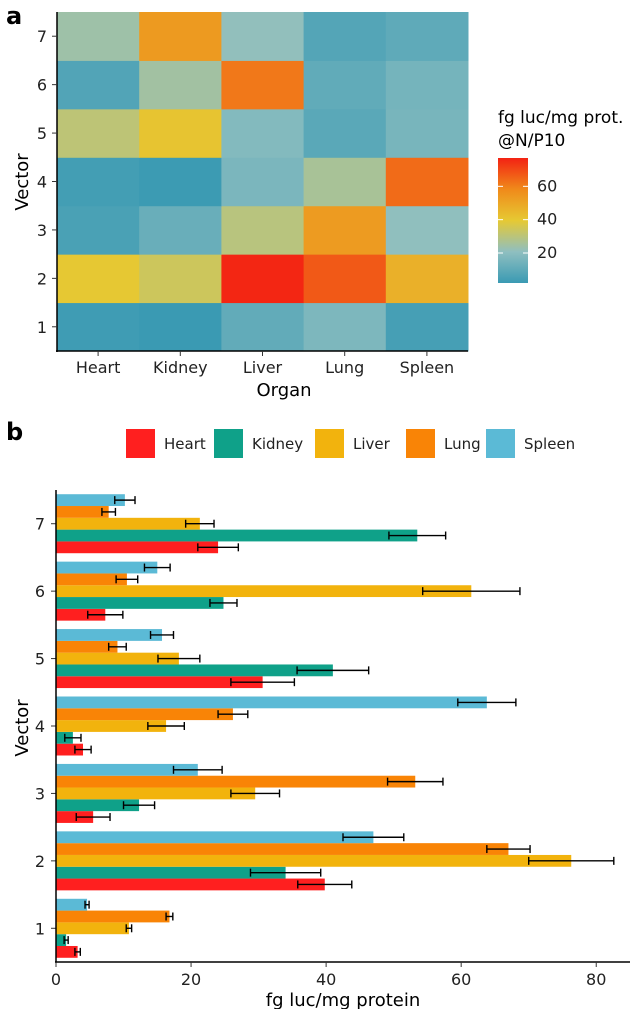  Describe the element at coordinates (180, 279) in the screenshot. I see `heatmap-cell-v2-kidney` at that location.